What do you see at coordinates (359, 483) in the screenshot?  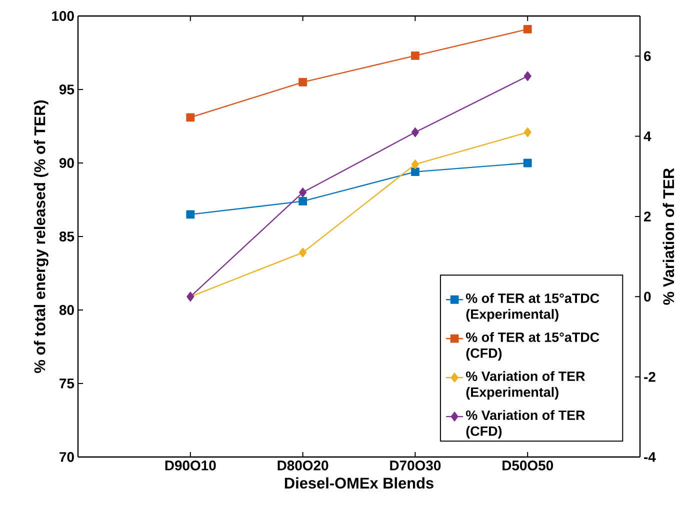 I see `x-axis-title: Diesel-OMEx Blends` at bounding box center [359, 483].